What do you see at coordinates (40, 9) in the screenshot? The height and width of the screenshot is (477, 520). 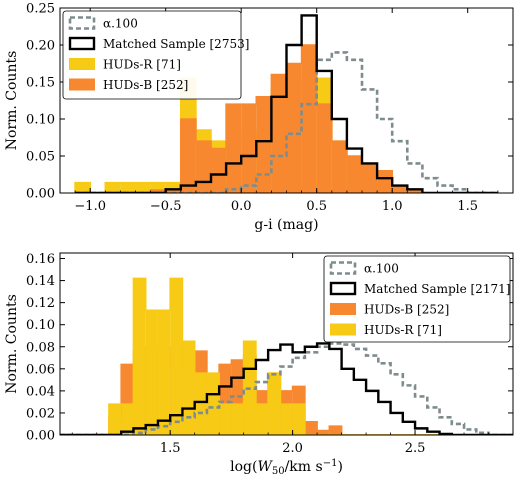 I see `y-tick-label: 0.25` at bounding box center [40, 9].